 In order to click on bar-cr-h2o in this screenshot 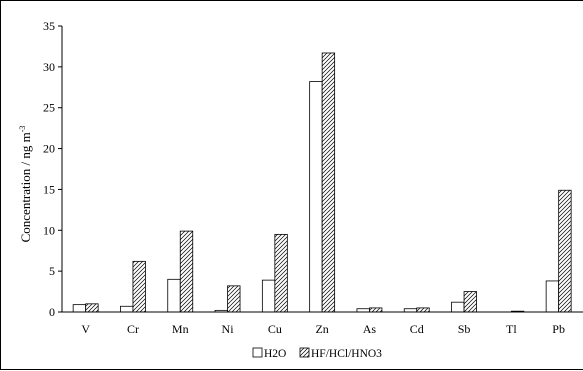, I will do `click(127, 309)`.